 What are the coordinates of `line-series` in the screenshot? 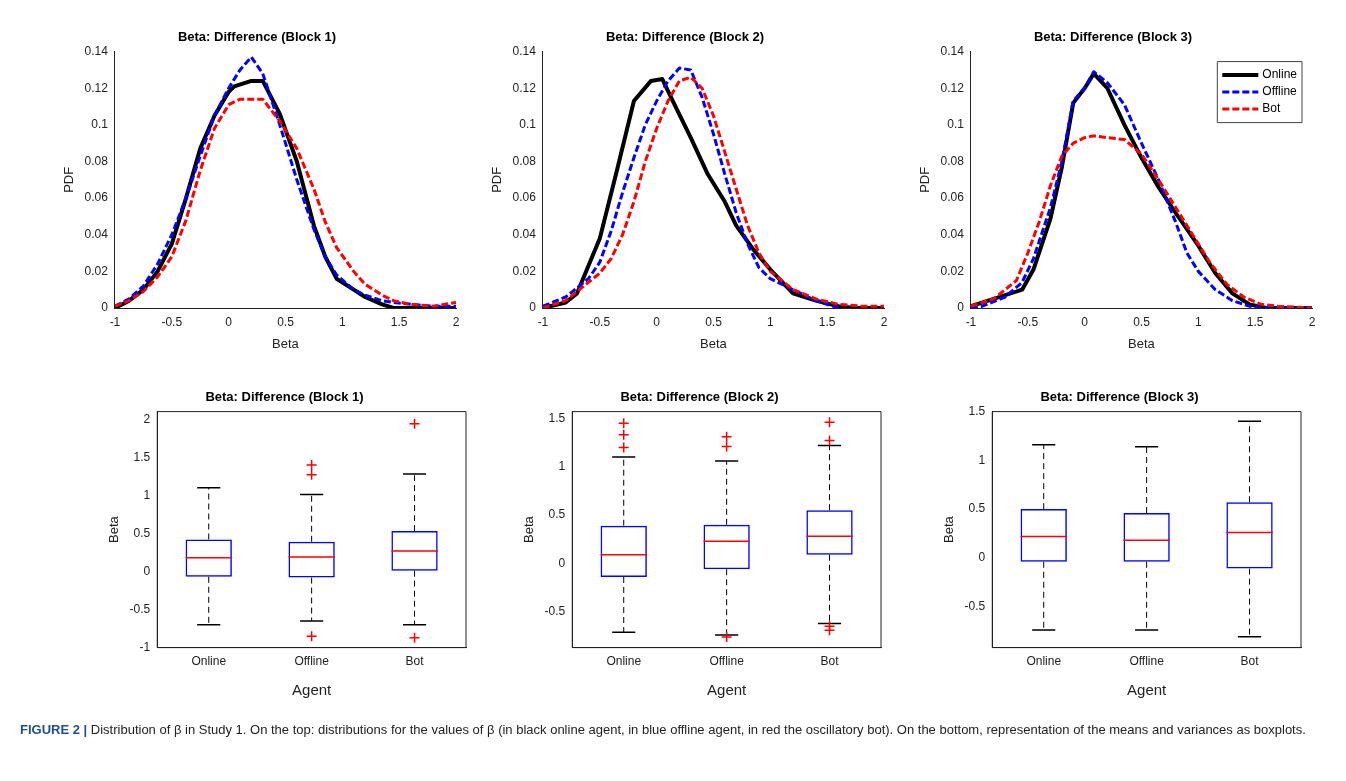 It's located at (691, 187).